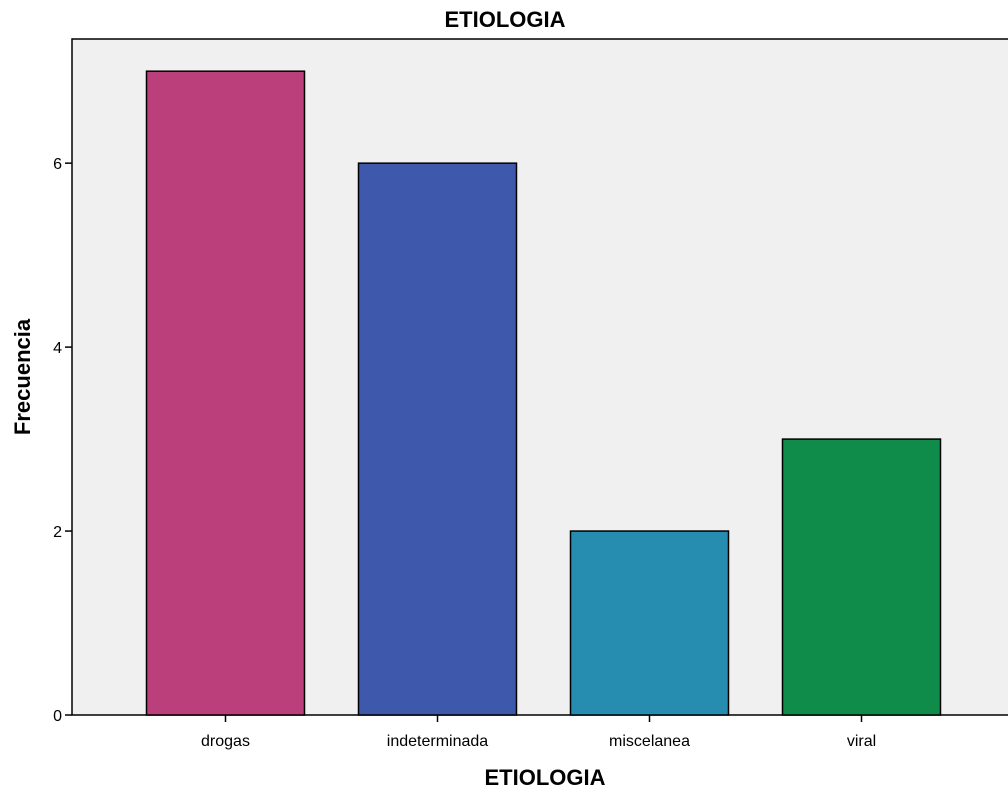 This screenshot has width=1008, height=794. I want to click on y-axis: 0 2 4 6, so click(62, 440).